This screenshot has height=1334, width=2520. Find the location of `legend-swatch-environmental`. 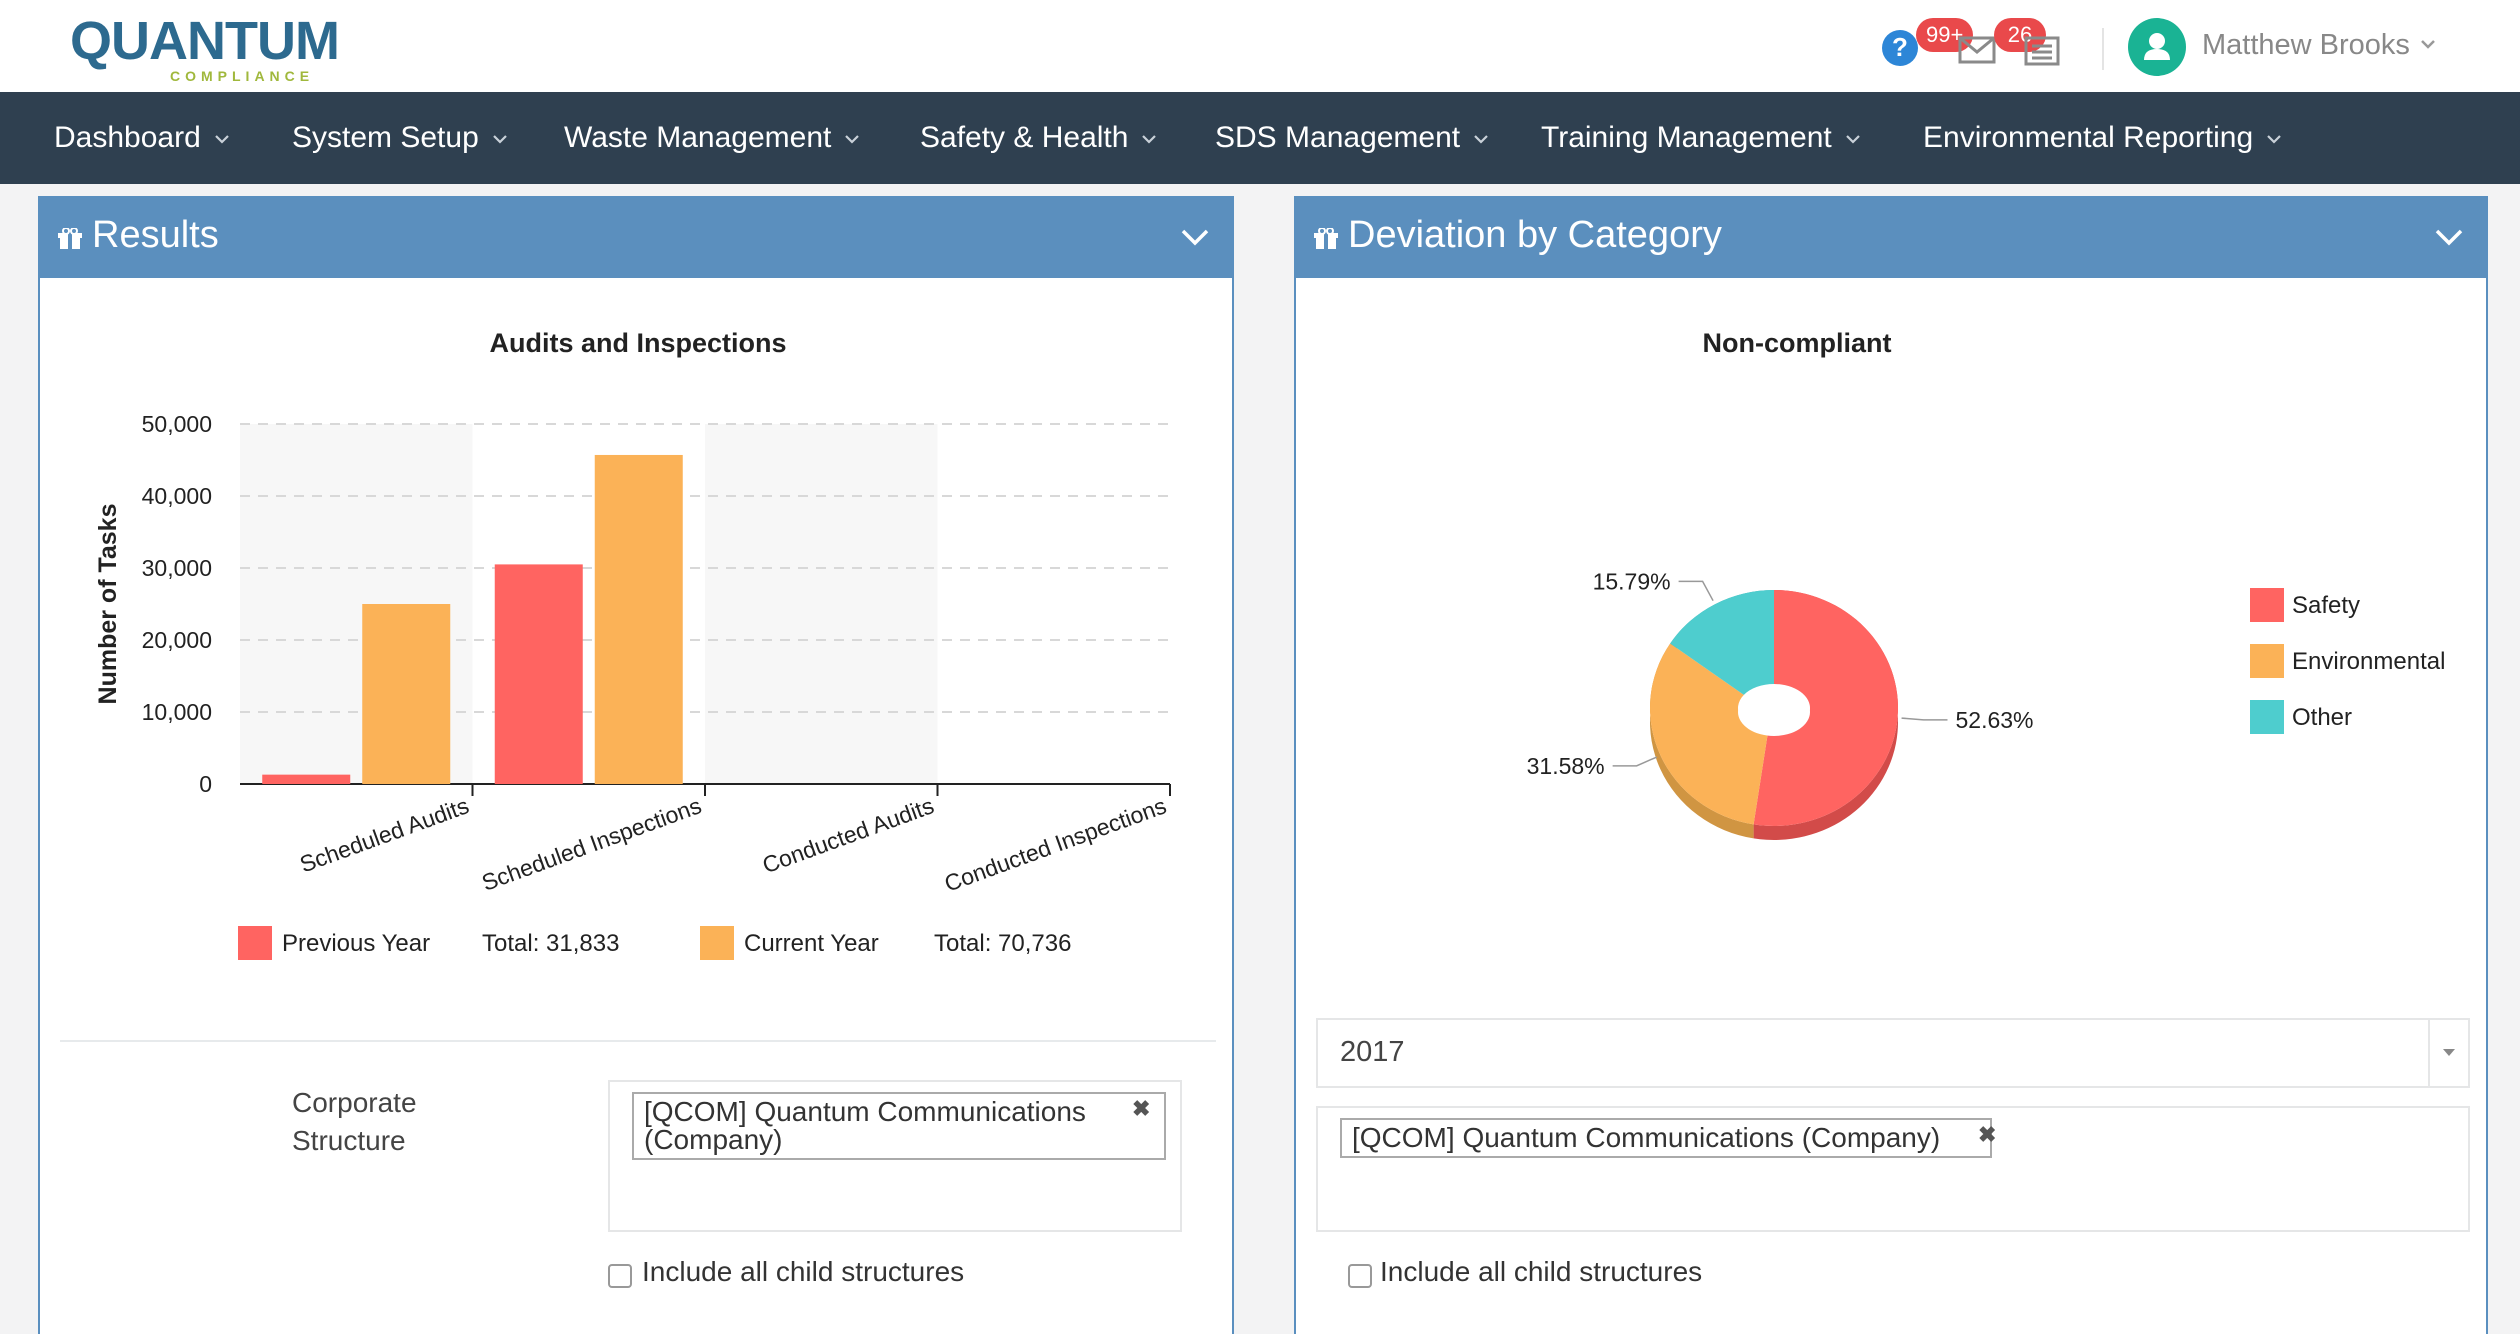

legend-swatch-environmental is located at coordinates (2267, 661).